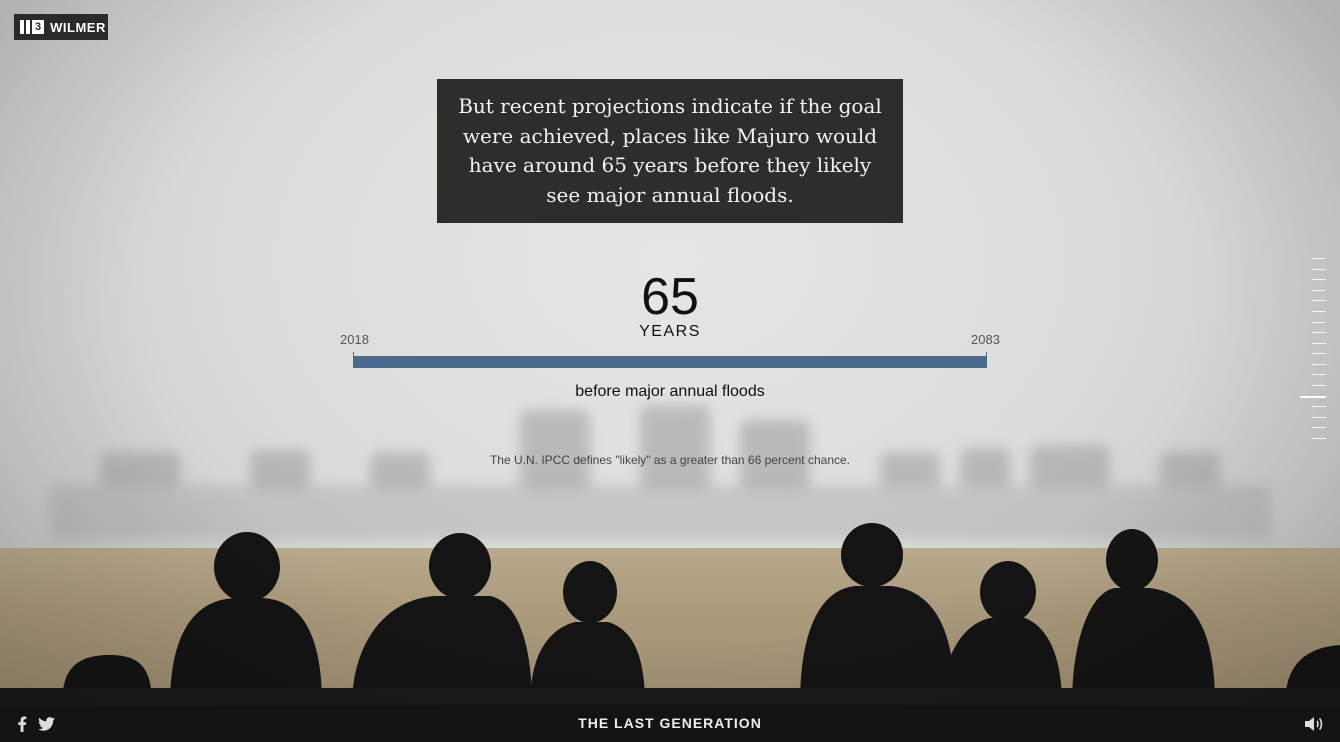 This screenshot has width=1340, height=742. I want to click on years-stat-unit: YEARS, so click(670, 331).